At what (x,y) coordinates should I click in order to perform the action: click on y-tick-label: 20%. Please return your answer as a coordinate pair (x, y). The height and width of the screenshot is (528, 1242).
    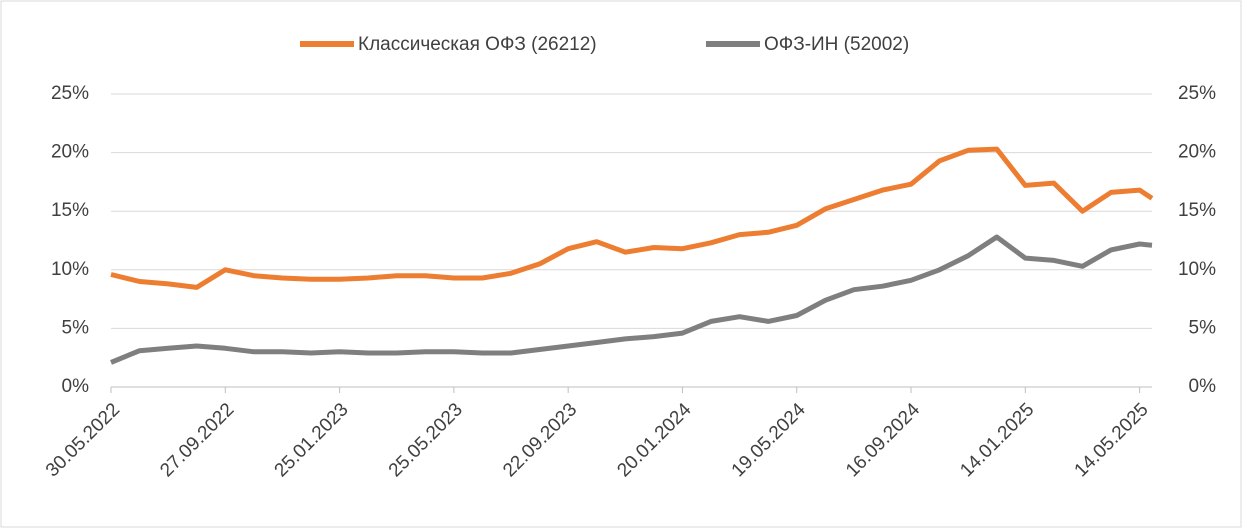
    Looking at the image, I should click on (70, 152).